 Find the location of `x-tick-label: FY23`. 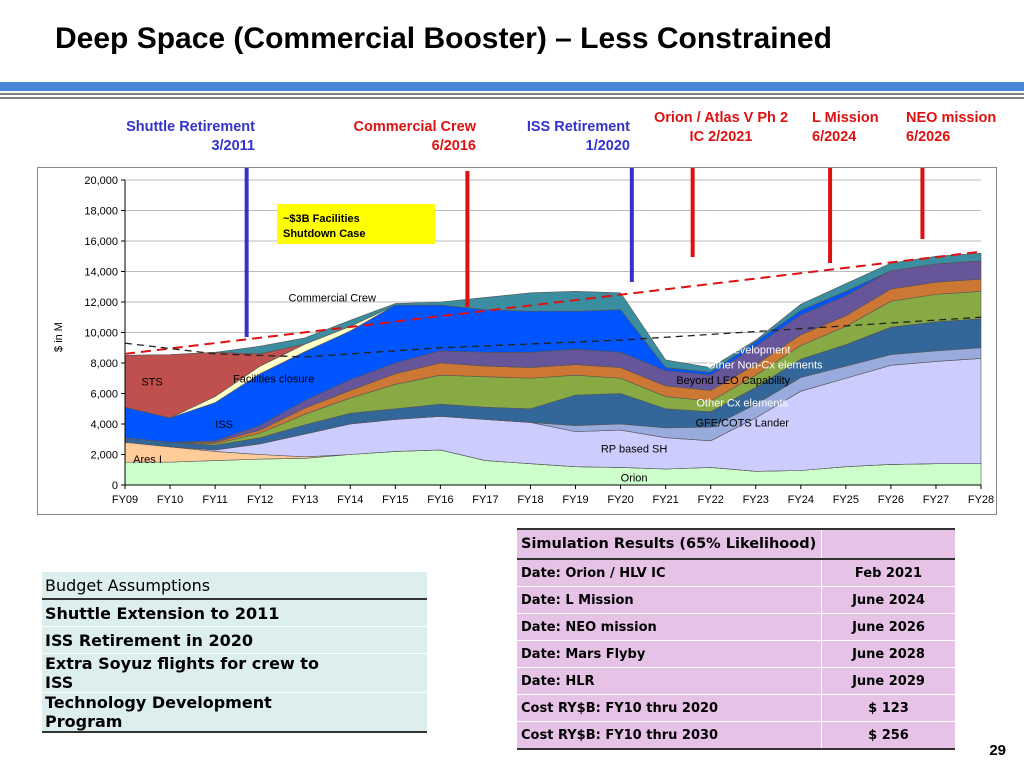

x-tick-label: FY23 is located at coordinates (756, 500).